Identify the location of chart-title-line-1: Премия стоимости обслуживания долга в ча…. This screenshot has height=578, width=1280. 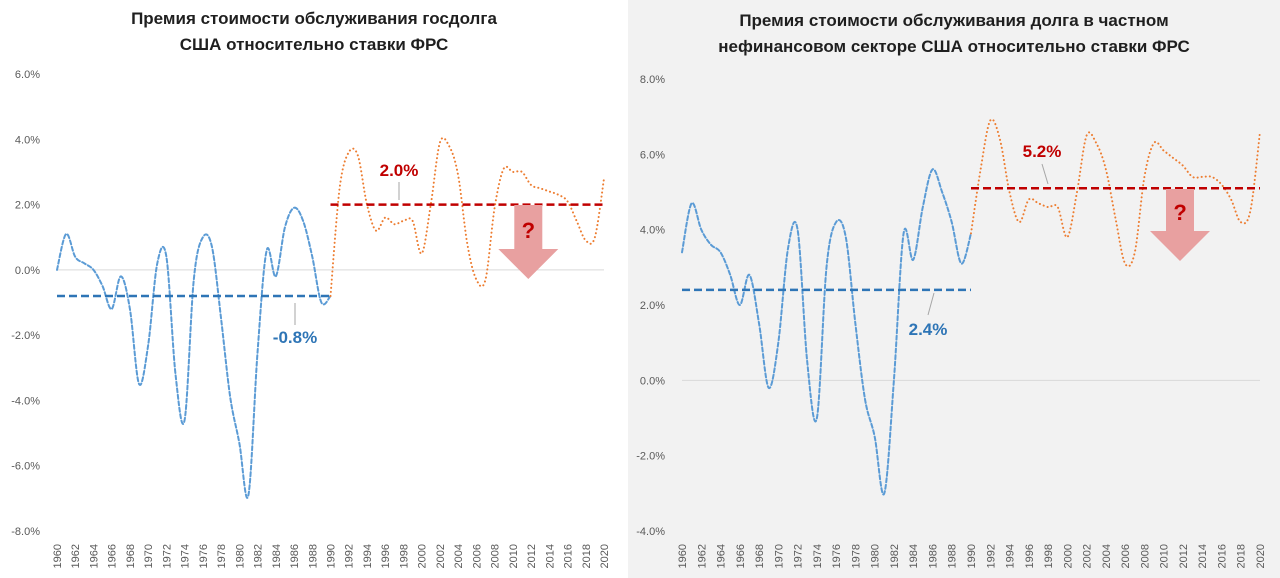
(954, 20).